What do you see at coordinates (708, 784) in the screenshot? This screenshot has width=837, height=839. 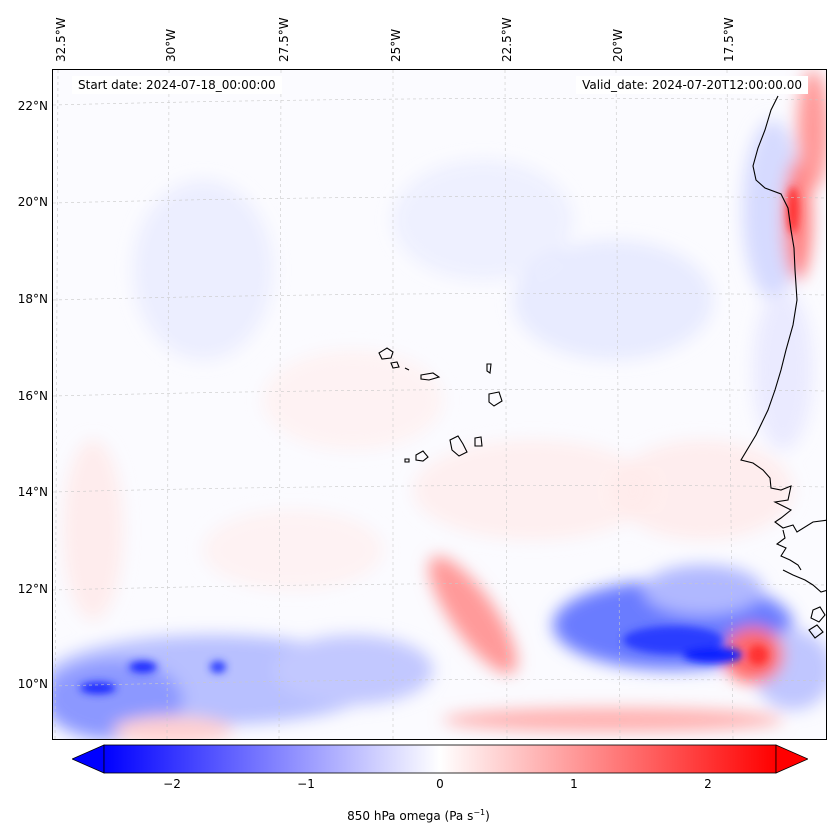 I see `colorbar-tick-2: 2` at bounding box center [708, 784].